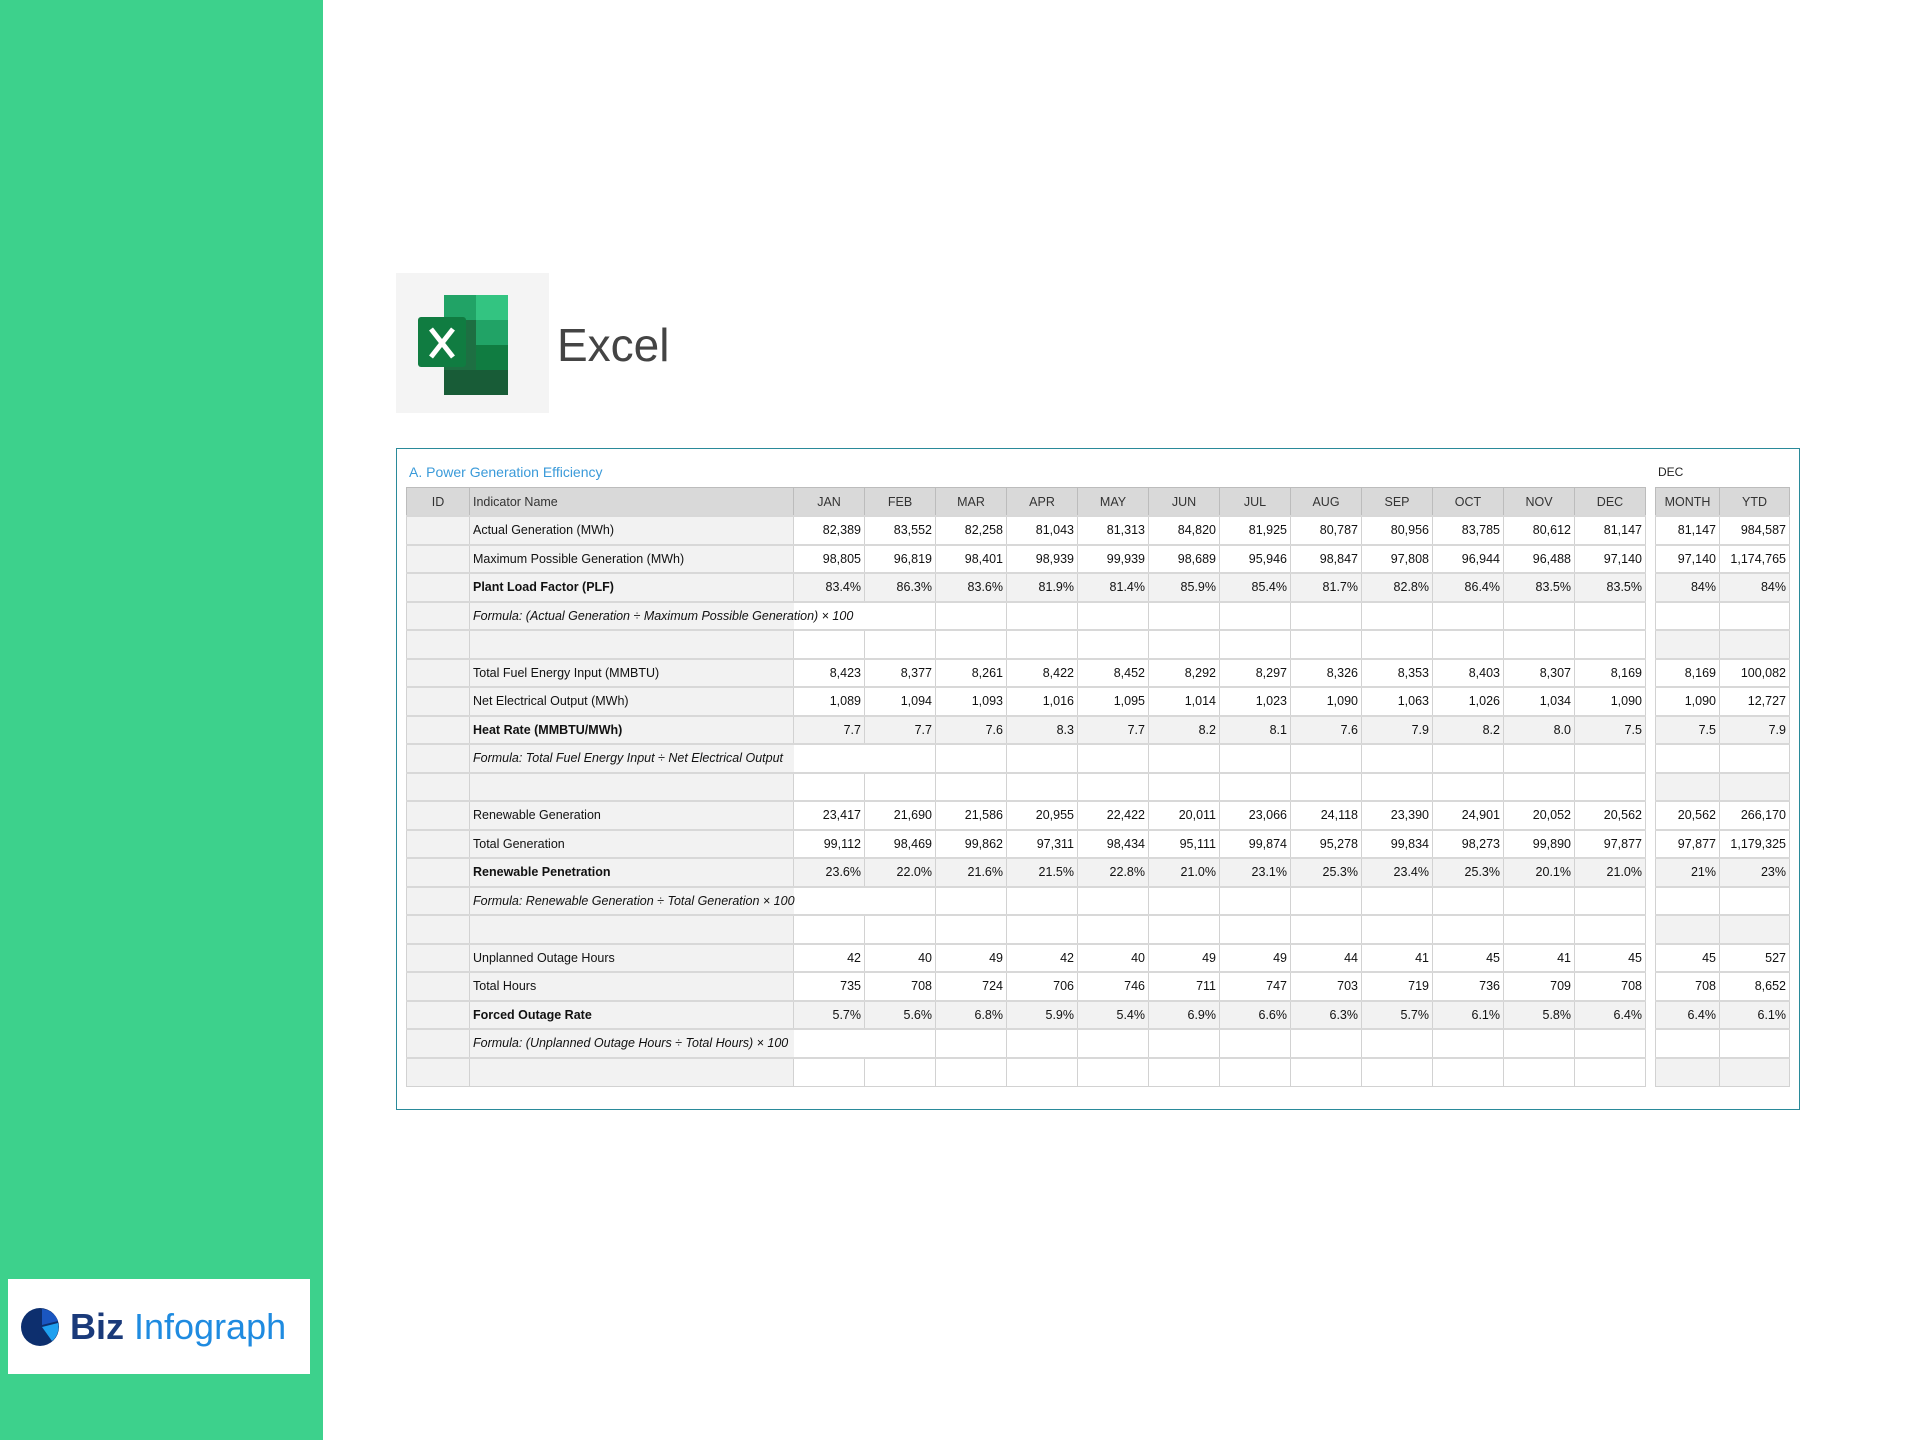 Image resolution: width=1920 pixels, height=1440 pixels. I want to click on month-value: 8,169, so click(1687, 672).